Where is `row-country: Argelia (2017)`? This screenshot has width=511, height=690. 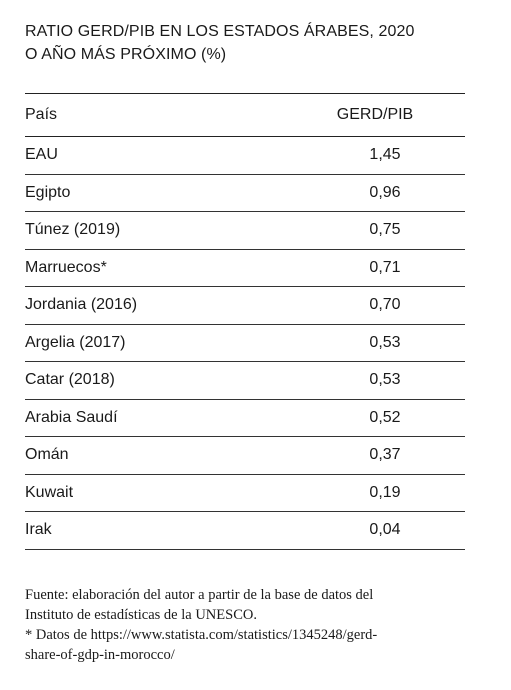
row-country: Argelia (2017) is located at coordinates (75, 342).